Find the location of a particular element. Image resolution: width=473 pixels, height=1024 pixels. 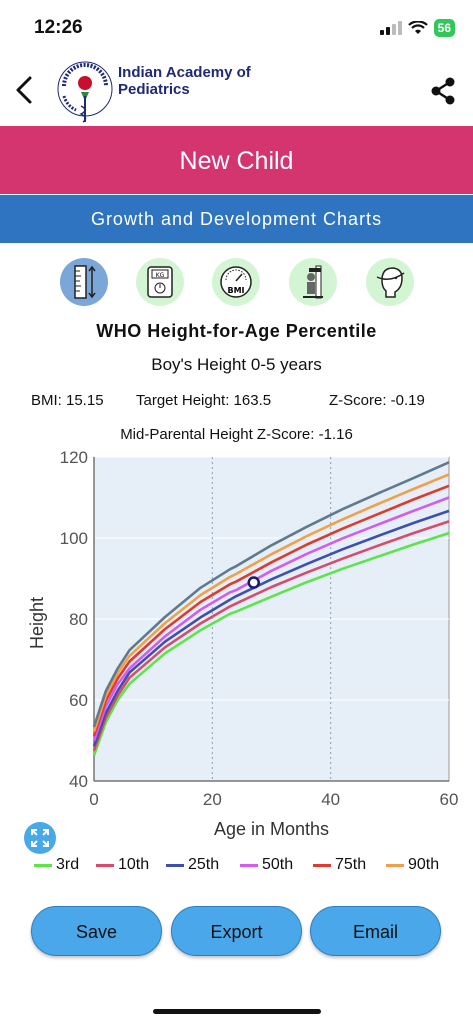

legend-item: 75th is located at coordinates (339, 865).